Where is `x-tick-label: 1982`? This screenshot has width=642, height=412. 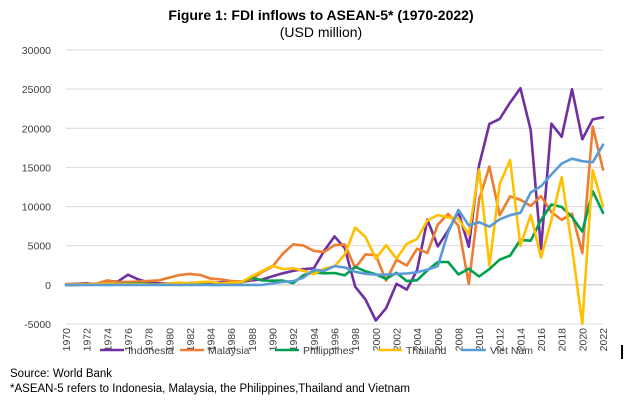 x-tick-label: 1982 is located at coordinates (191, 340).